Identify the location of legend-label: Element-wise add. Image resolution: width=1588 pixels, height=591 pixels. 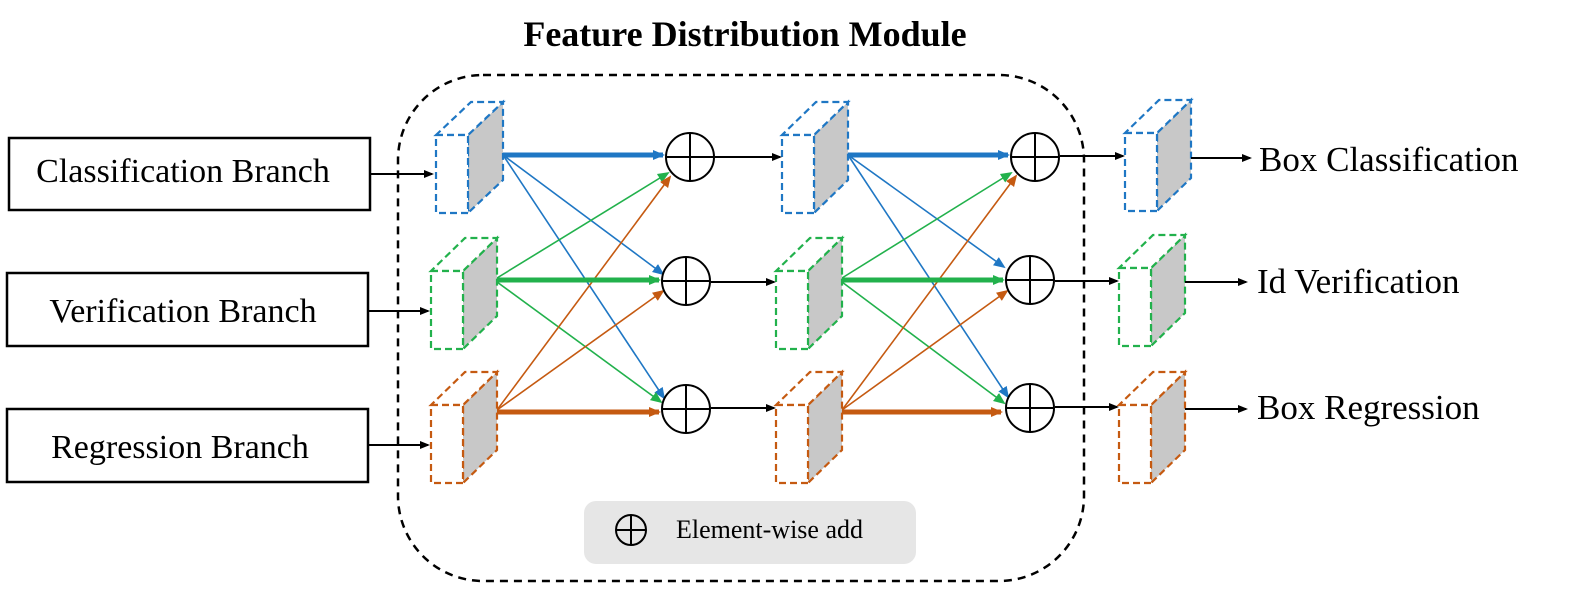
(769, 529).